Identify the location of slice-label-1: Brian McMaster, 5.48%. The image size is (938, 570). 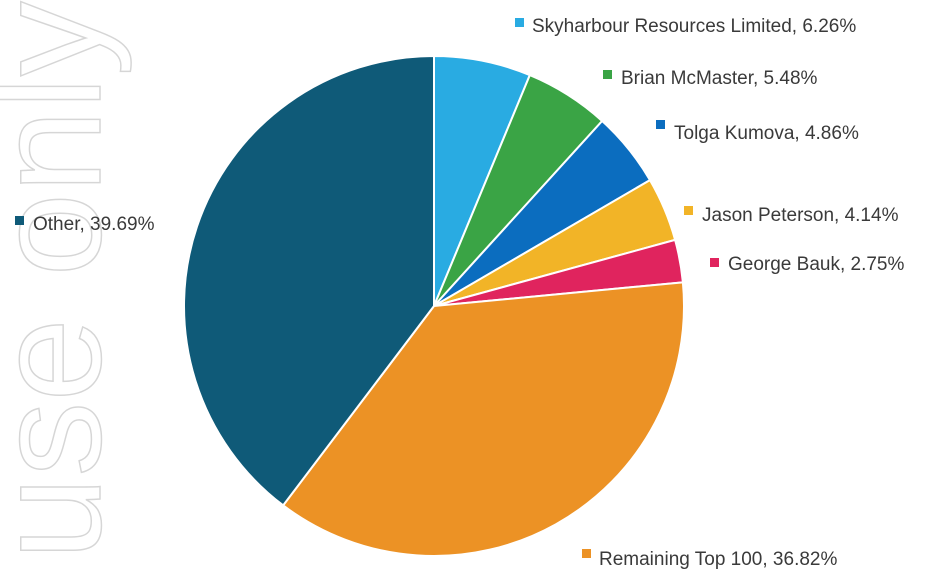
(719, 78).